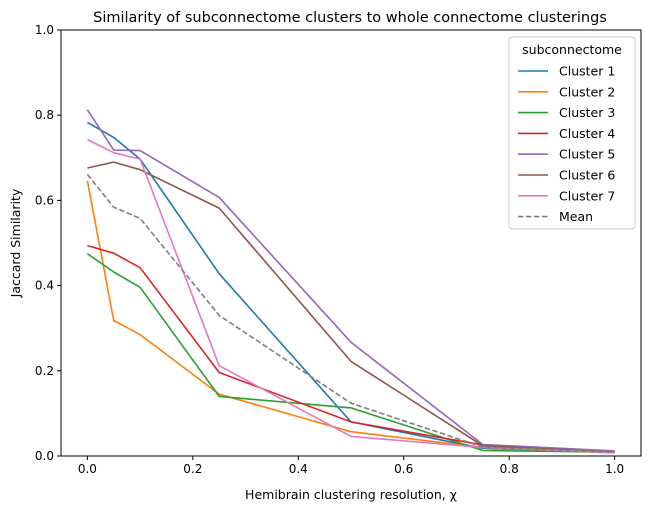 This screenshot has height=513, width=655. What do you see at coordinates (587, 195) in the screenshot?
I see `legend-label-cluster-7: Cluster 7` at bounding box center [587, 195].